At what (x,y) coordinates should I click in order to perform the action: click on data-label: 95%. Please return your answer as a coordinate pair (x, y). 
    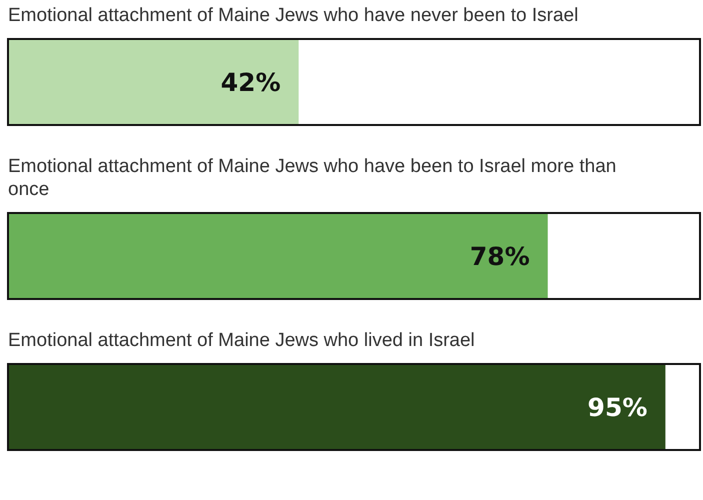
    Looking at the image, I should click on (618, 407).